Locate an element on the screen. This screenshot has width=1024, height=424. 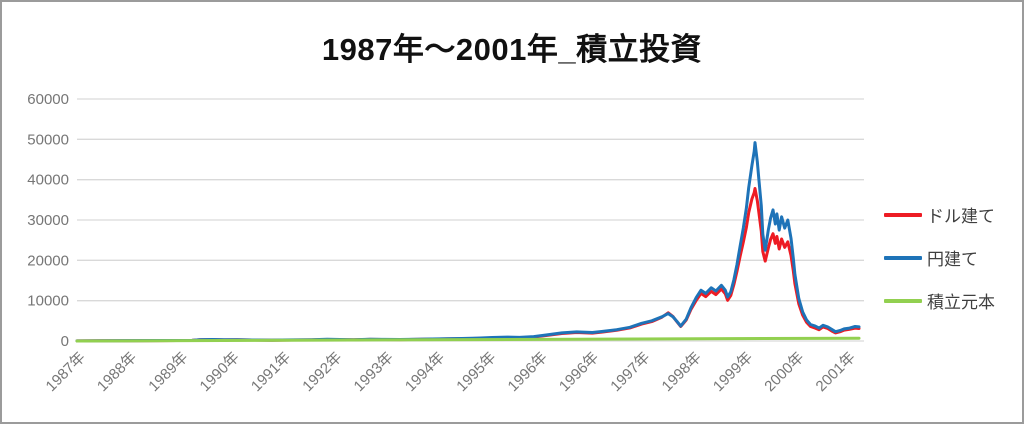
series-line-積立元本 is located at coordinates (468, 339).